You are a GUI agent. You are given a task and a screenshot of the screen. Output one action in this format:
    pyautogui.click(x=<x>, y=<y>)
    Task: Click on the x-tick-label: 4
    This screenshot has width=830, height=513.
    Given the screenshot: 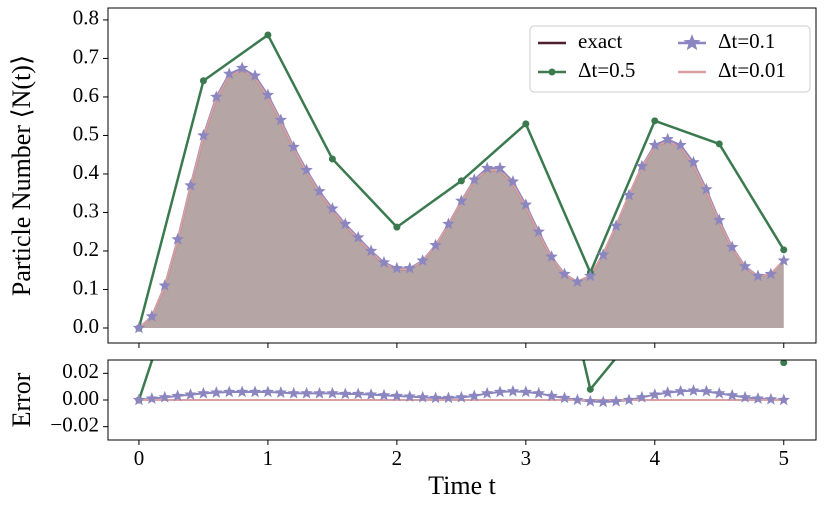 What is the action you would take?
    pyautogui.click(x=655, y=458)
    